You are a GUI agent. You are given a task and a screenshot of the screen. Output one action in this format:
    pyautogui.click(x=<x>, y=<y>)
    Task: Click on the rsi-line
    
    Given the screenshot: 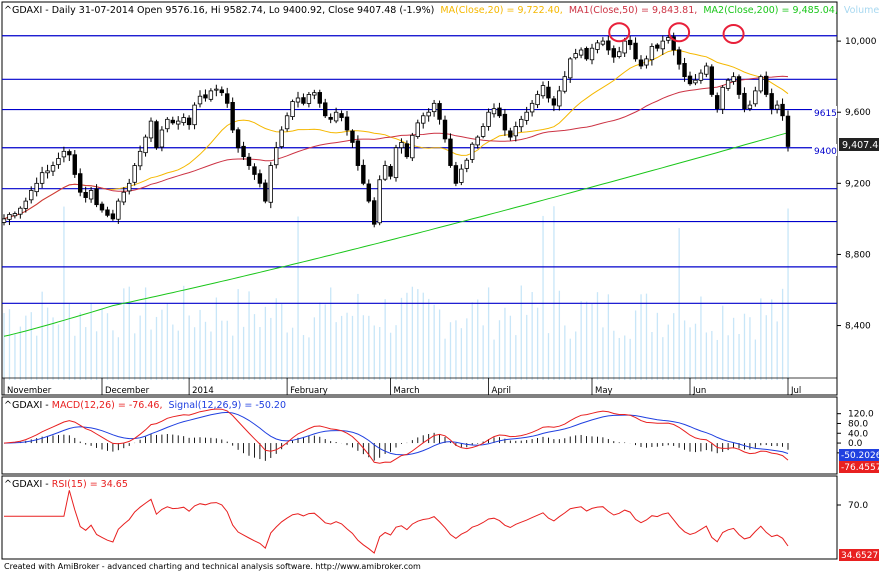 What is the action you would take?
    pyautogui.click(x=396, y=522)
    